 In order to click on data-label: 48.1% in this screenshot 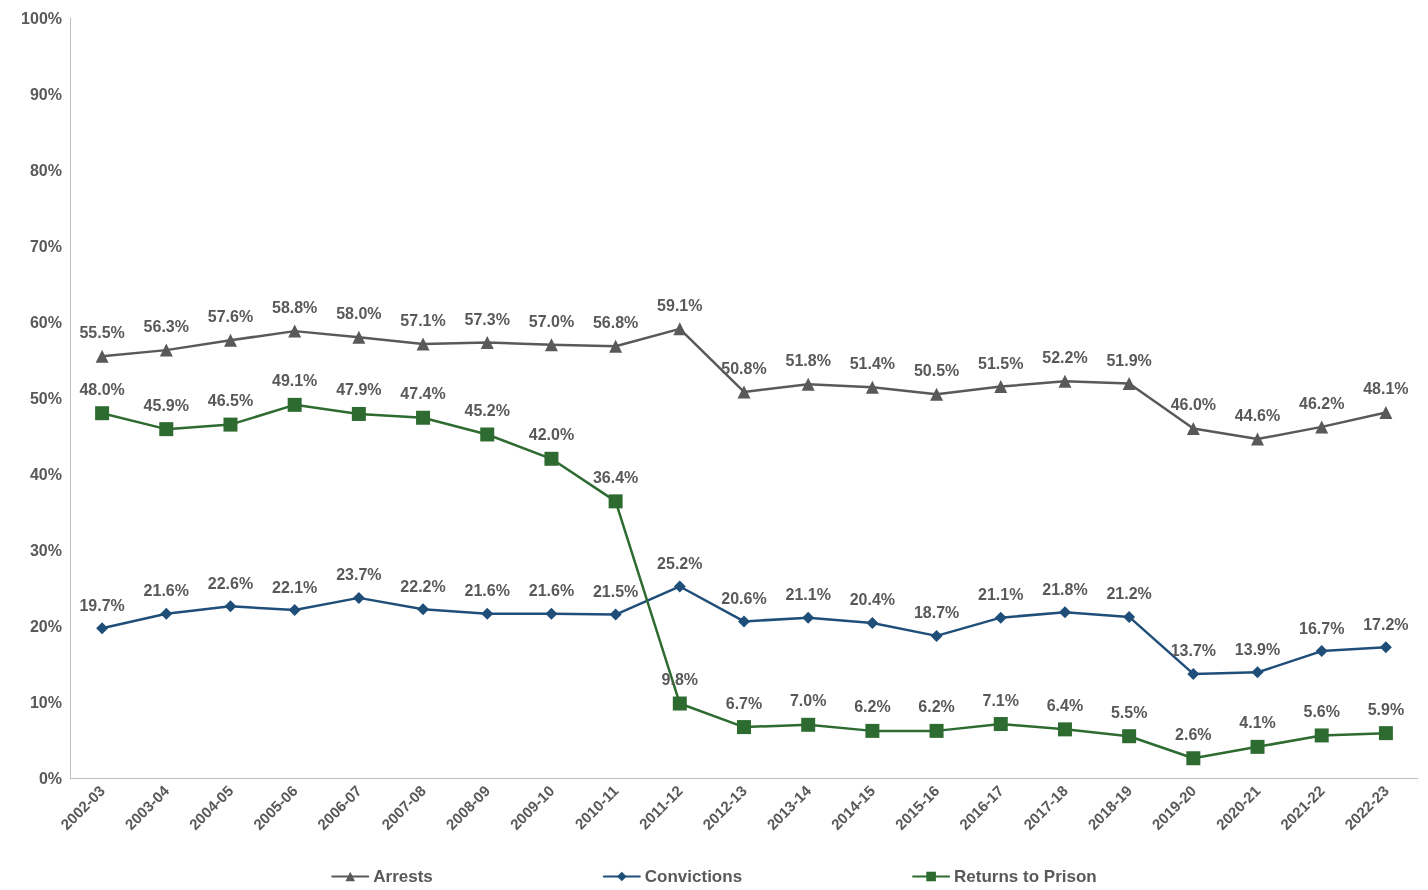, I will do `click(1386, 389)`.